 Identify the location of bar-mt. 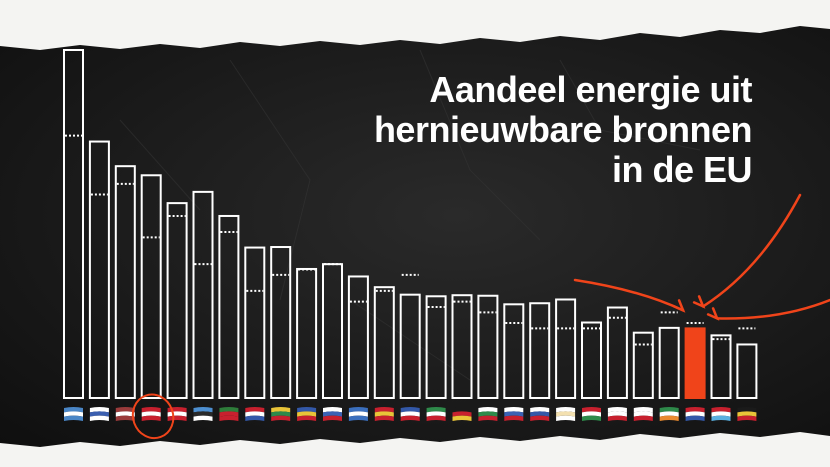
(643, 365).